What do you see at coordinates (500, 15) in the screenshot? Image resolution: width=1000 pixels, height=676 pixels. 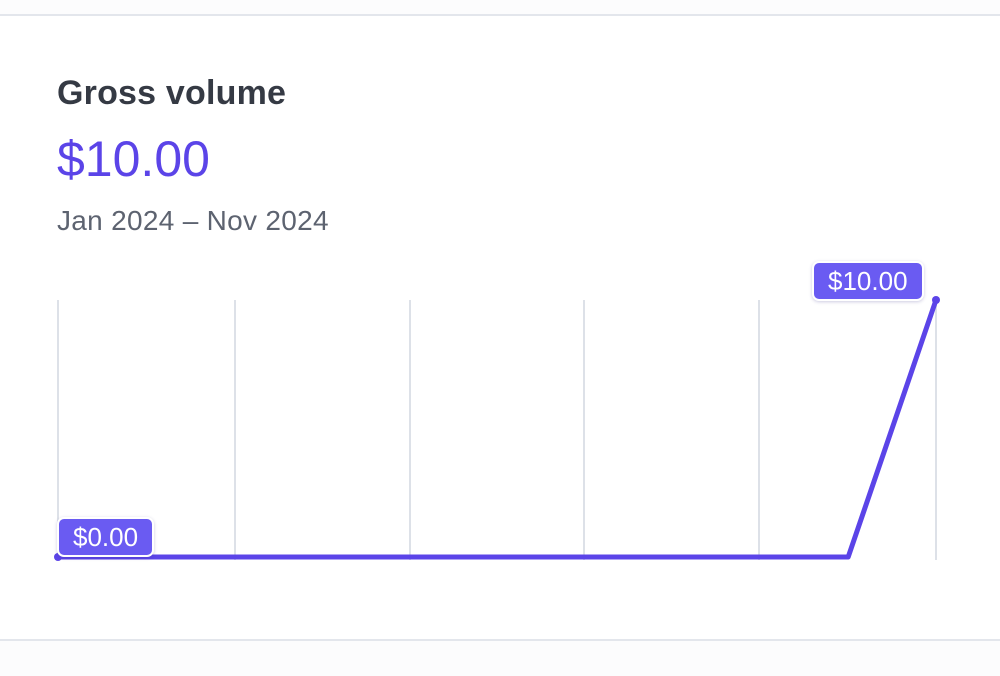 I see `top-divider` at bounding box center [500, 15].